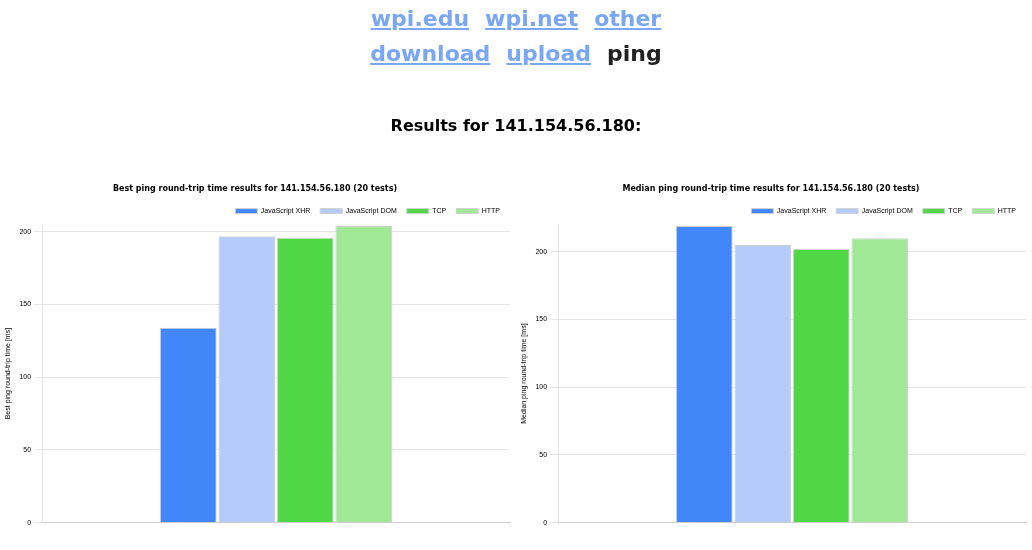 Image resolution: width=1032 pixels, height=550 pixels. Describe the element at coordinates (430, 53) in the screenshot. I see `text: download` at that location.